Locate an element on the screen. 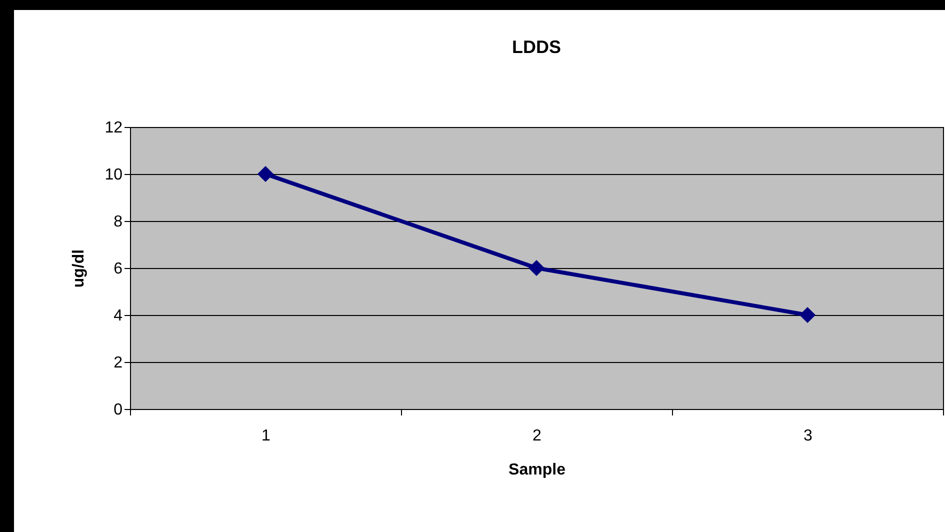  y-tick-label: 4 is located at coordinates (118, 316).